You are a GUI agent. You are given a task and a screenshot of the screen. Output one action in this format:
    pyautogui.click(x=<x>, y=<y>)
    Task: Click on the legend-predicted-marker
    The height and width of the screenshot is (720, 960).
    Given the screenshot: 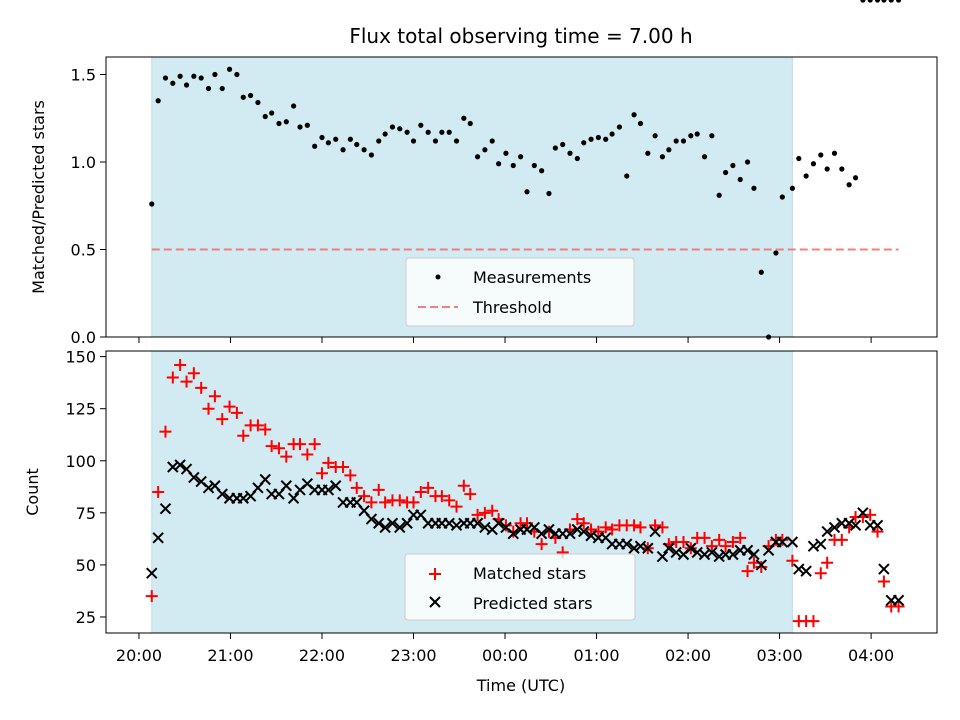 What is the action you would take?
    pyautogui.click(x=435, y=602)
    